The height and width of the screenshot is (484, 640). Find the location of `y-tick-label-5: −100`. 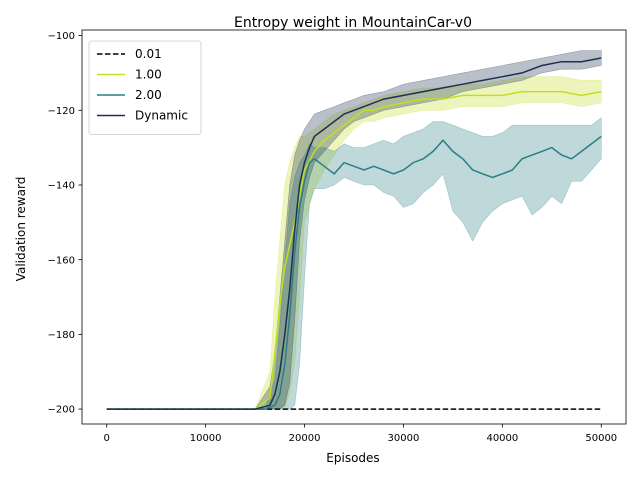

y-tick-label-5: −100 is located at coordinates (61, 36).